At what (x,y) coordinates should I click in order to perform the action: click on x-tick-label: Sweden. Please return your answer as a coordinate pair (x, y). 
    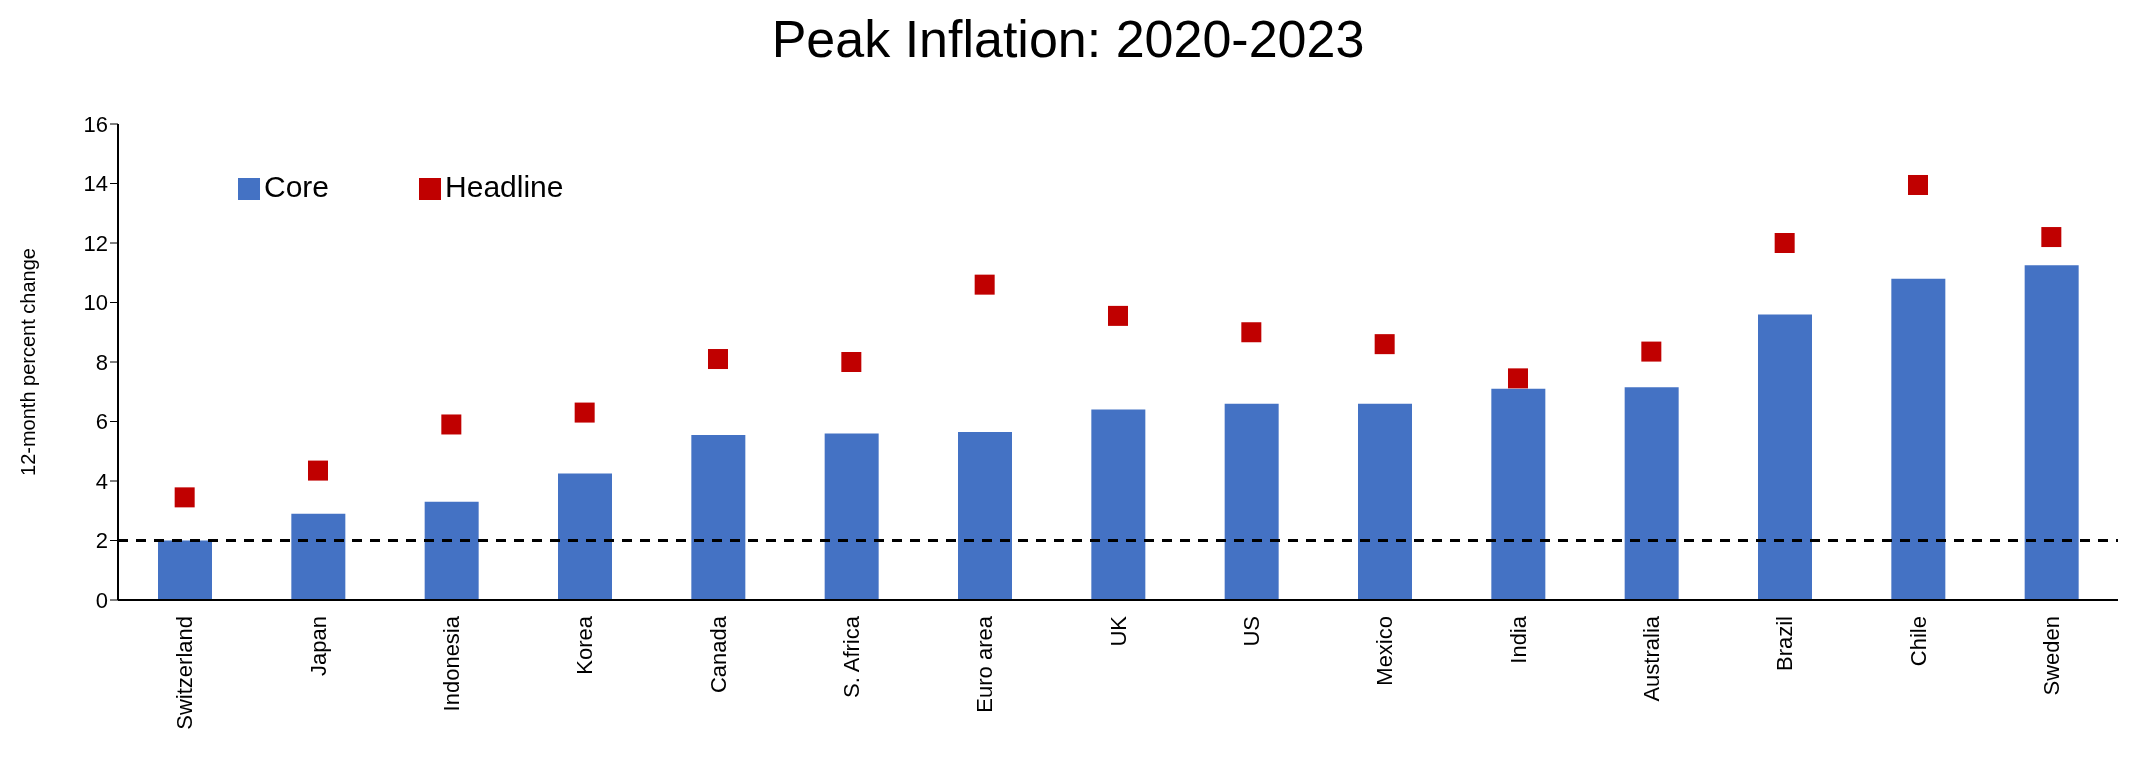
    Looking at the image, I should click on (2051, 656).